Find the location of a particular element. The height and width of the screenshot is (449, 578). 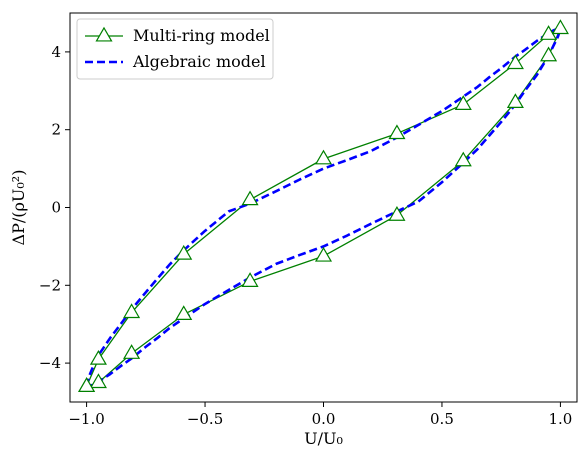

x-tick-label: −0.5 is located at coordinates (205, 419).